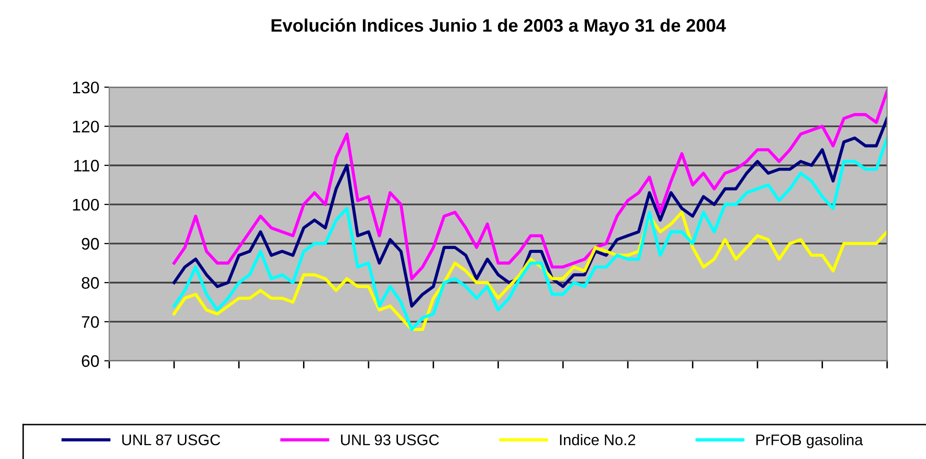 The width and height of the screenshot is (926, 459). I want to click on legend-label: UNL 93 USGC, so click(390, 440).